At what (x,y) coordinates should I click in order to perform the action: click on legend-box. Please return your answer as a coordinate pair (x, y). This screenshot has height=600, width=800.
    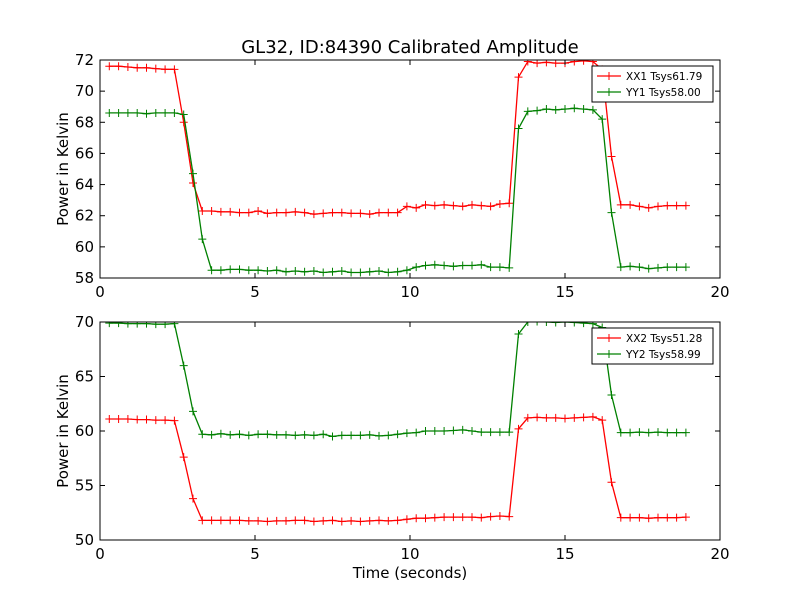
    Looking at the image, I should click on (652, 84).